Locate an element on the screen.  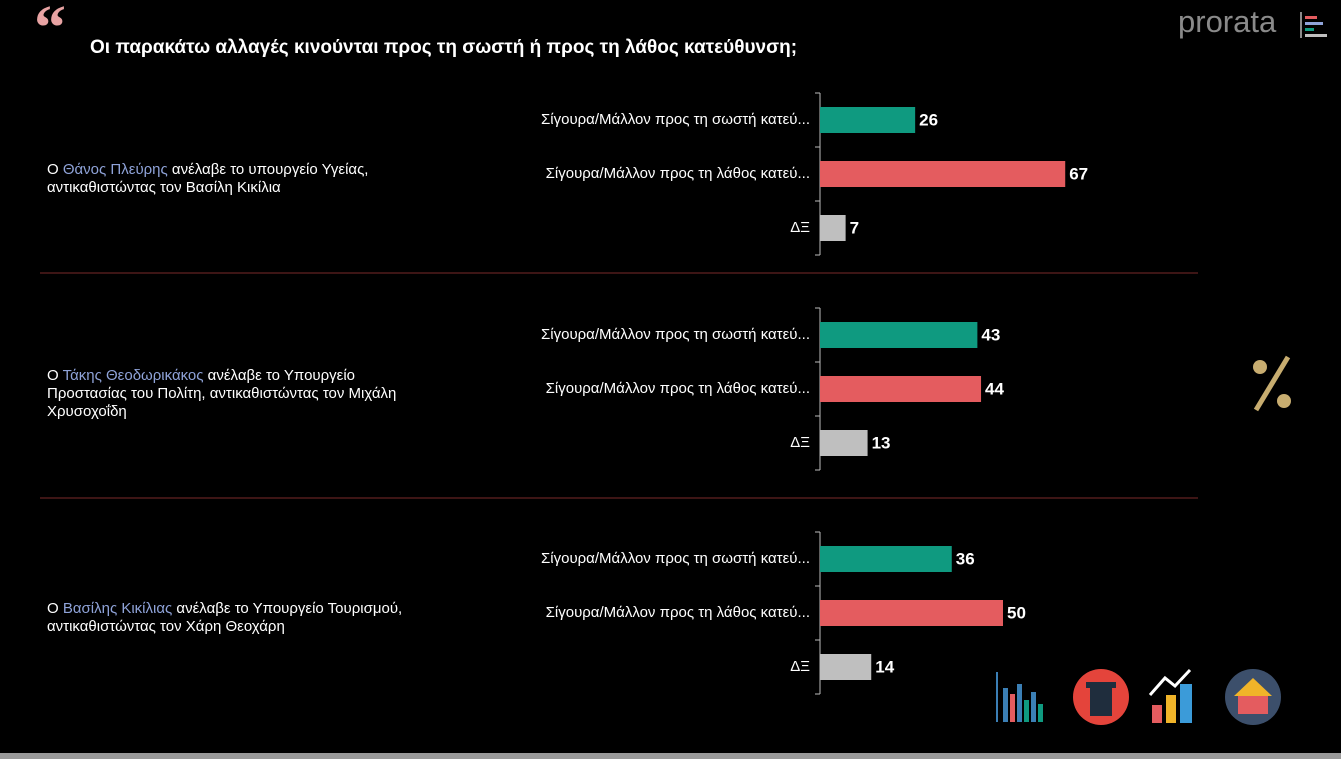
value-label: 36 is located at coordinates (965, 558).